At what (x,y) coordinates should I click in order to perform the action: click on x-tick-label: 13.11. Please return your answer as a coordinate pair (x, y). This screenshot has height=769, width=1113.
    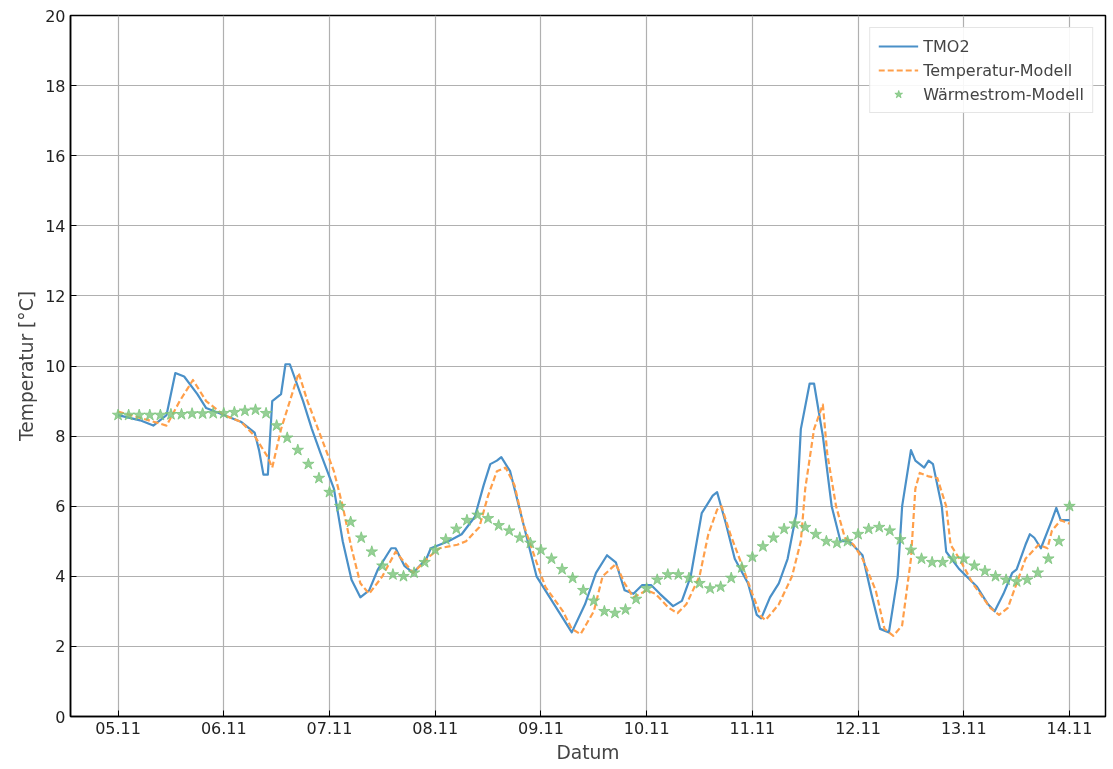
    Looking at the image, I should click on (963, 728).